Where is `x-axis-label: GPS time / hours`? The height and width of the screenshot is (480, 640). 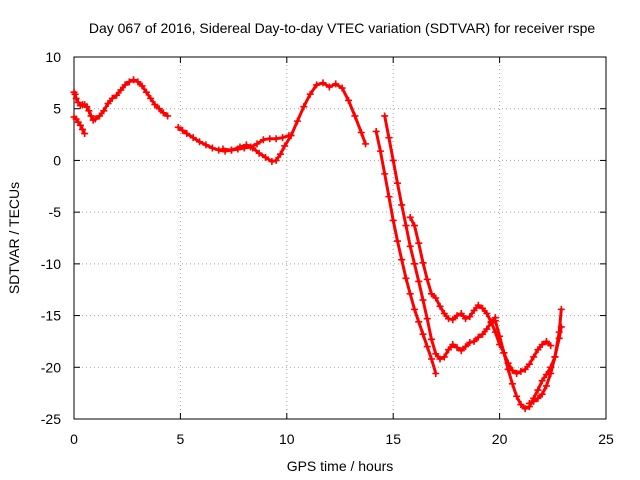
x-axis-label: GPS time / hours is located at coordinates (340, 466).